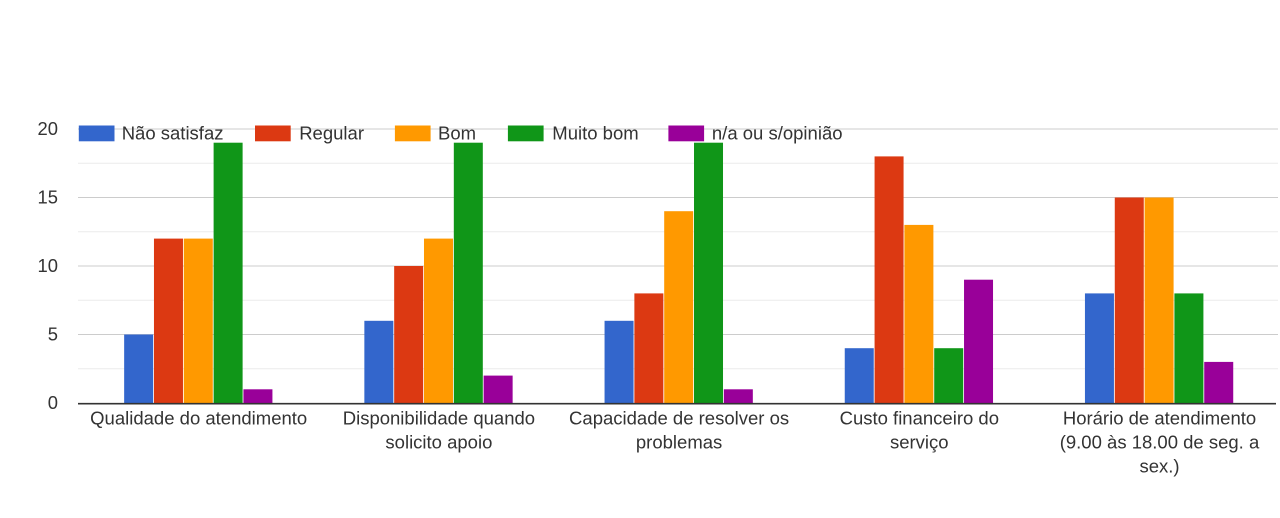 This screenshot has width=1280, height=518. I want to click on svg-text: Qualidade do atendimento, so click(198, 417).